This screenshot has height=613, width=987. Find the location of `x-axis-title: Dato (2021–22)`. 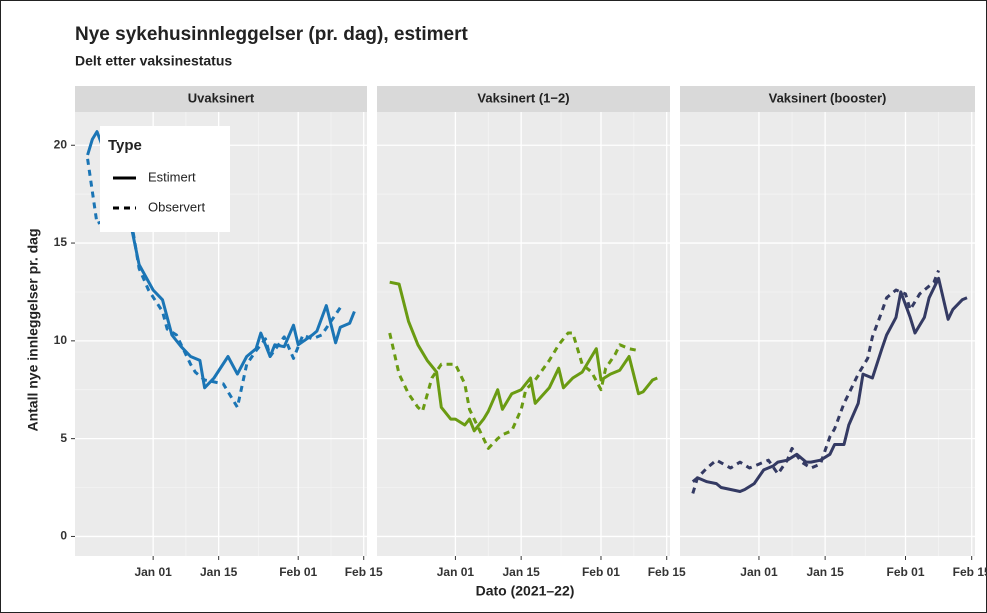

x-axis-title: Dato (2021–22) is located at coordinates (525, 591).